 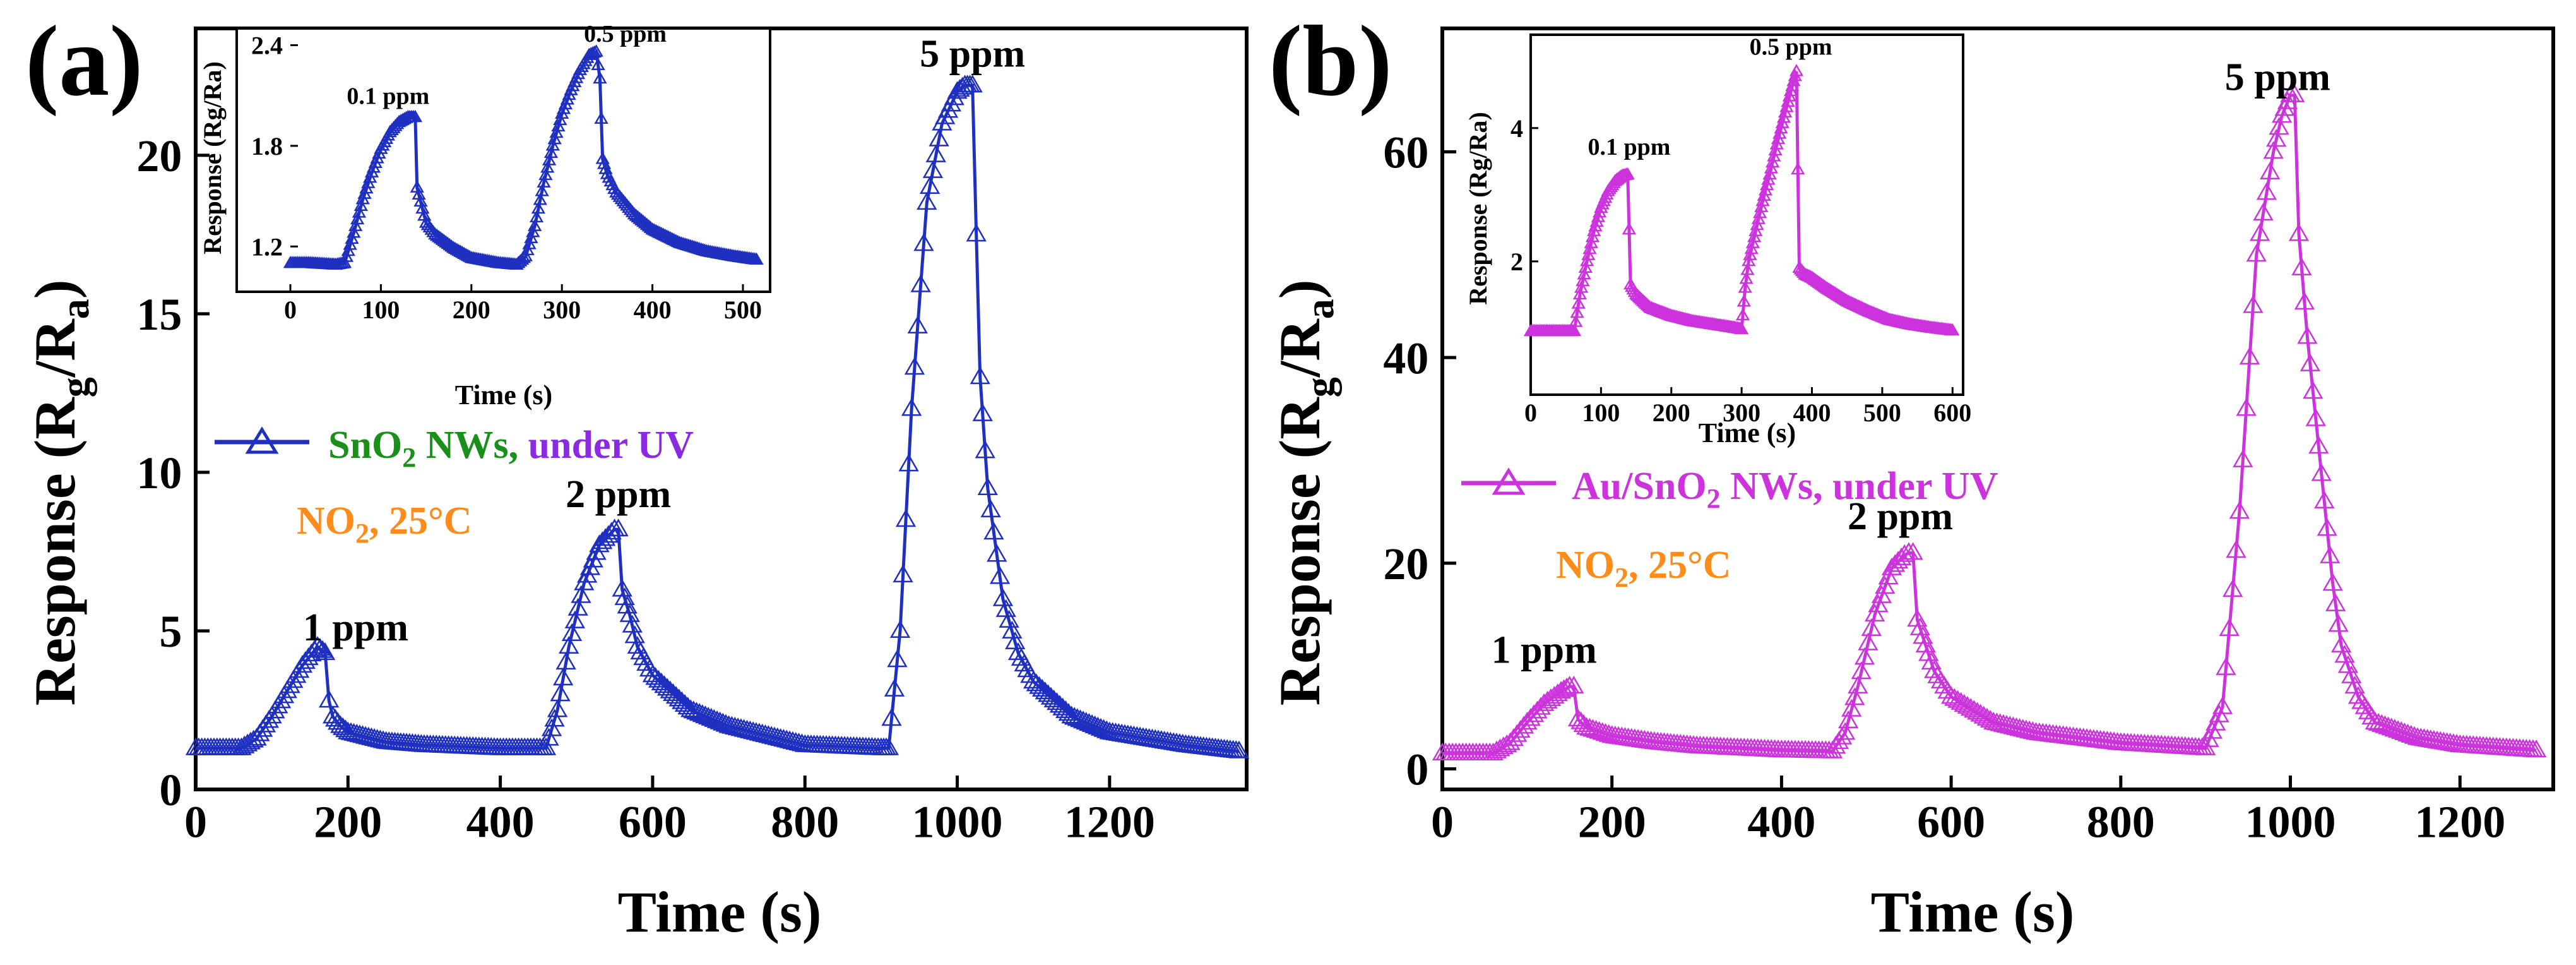 What do you see at coordinates (1331, 60) in the screenshot?
I see `panel-b-label: (b)` at bounding box center [1331, 60].